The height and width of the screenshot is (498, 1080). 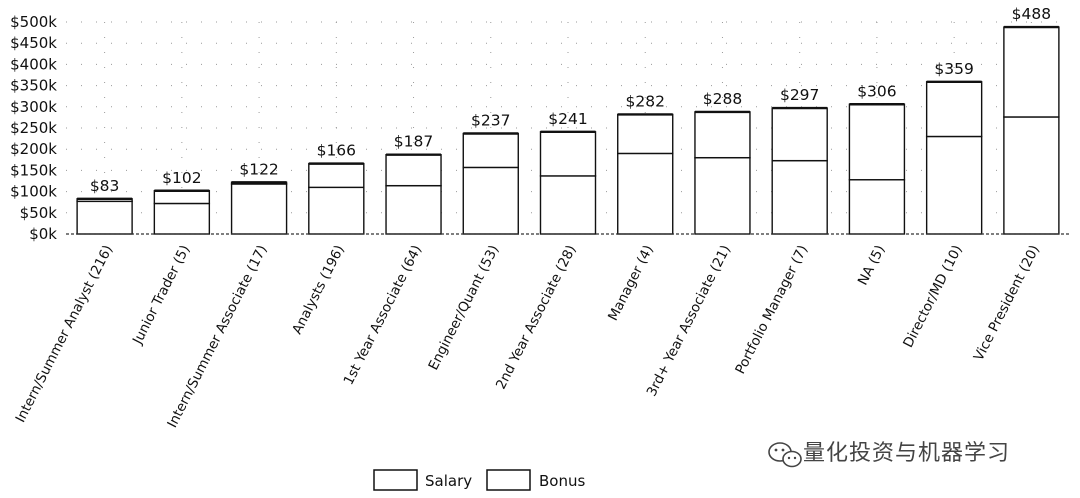 I want to click on total-label: $187, so click(x=413, y=142).